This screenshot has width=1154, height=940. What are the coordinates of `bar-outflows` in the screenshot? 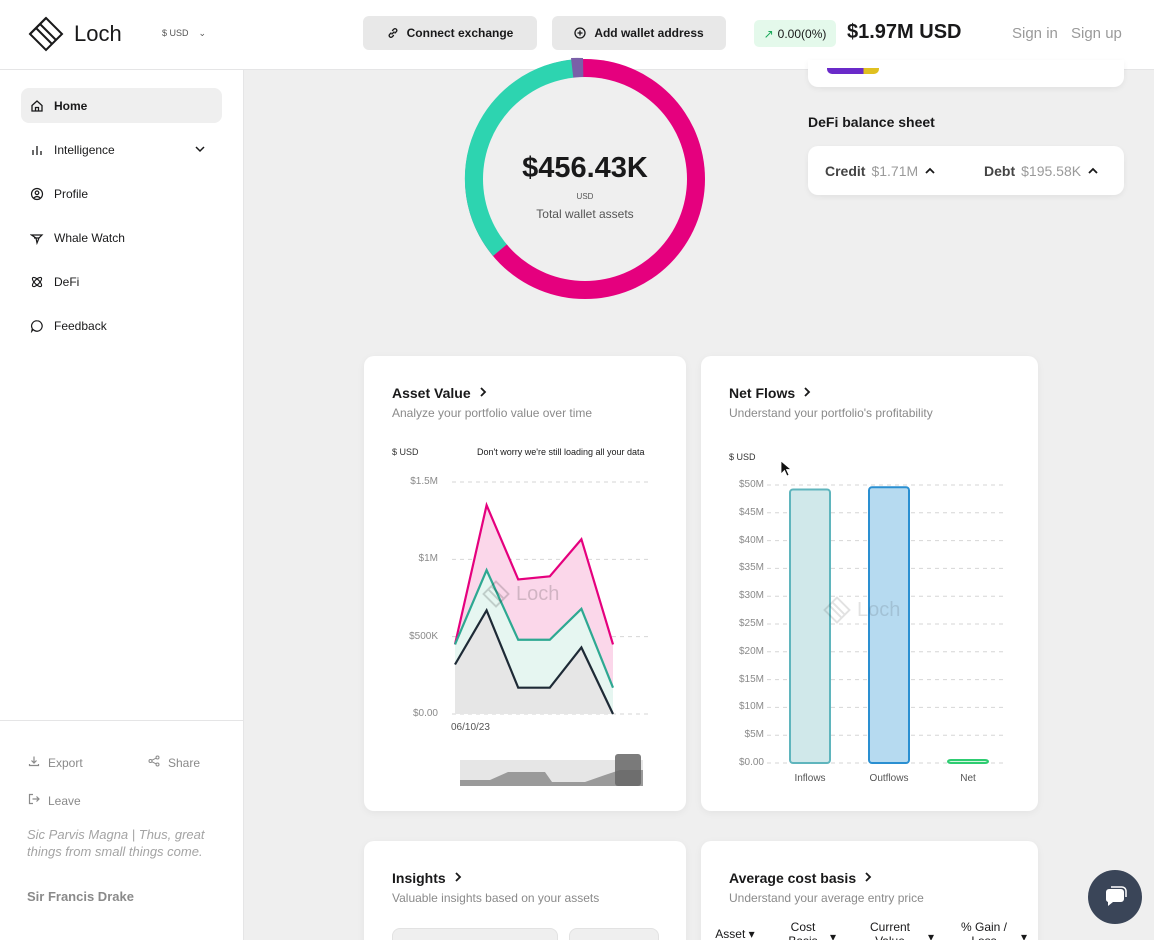 It's located at (889, 625).